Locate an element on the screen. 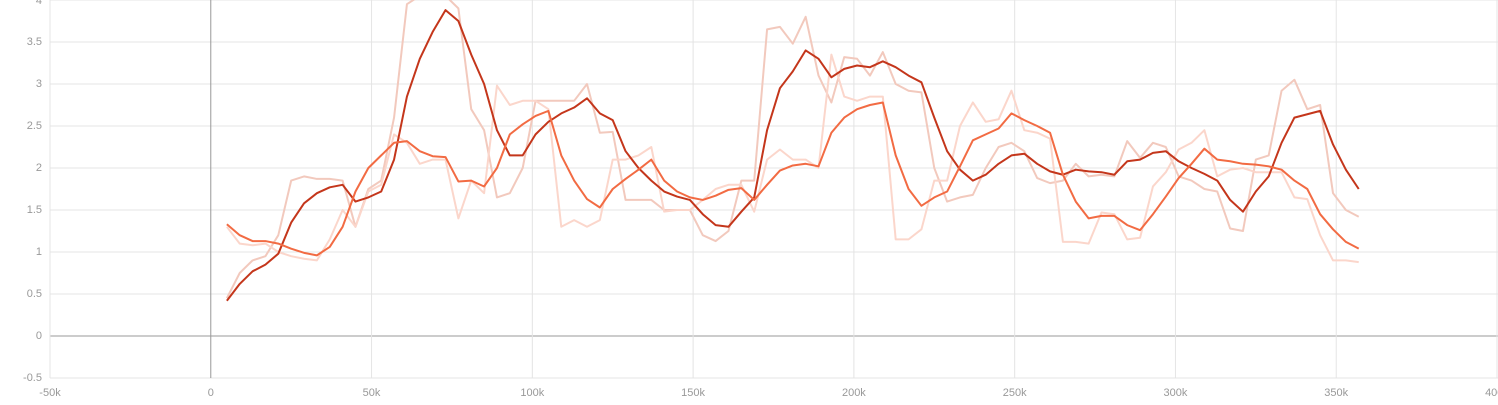 This screenshot has width=1498, height=405. y-tick-label: 0 is located at coordinates (39, 336).